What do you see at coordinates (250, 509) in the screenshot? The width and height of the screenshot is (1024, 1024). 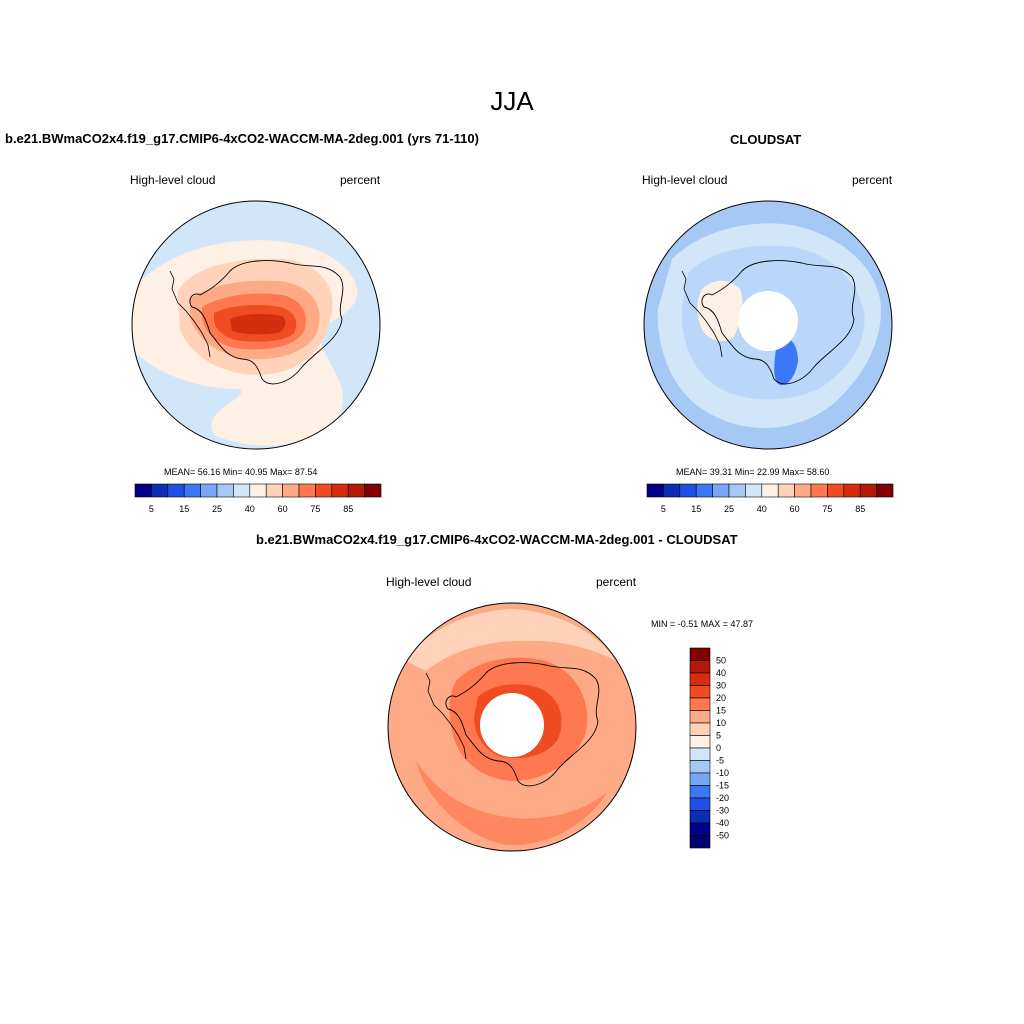 I see `panel1-colorbar-tick-label: 40` at bounding box center [250, 509].